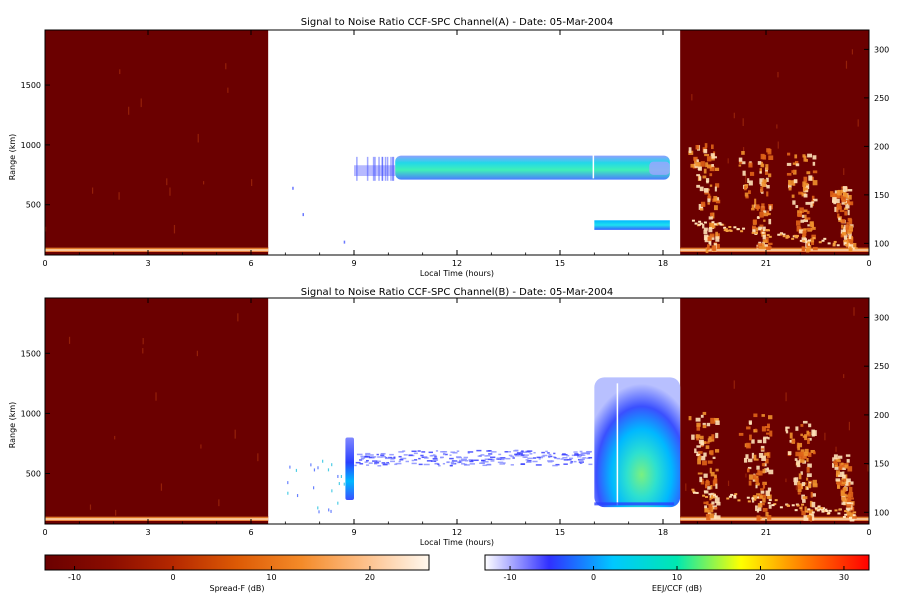 Image resolution: width=900 pixels, height=604 pixels. What do you see at coordinates (844, 577) in the screenshot?
I see `colorbar-tick-label: 30` at bounding box center [844, 577].